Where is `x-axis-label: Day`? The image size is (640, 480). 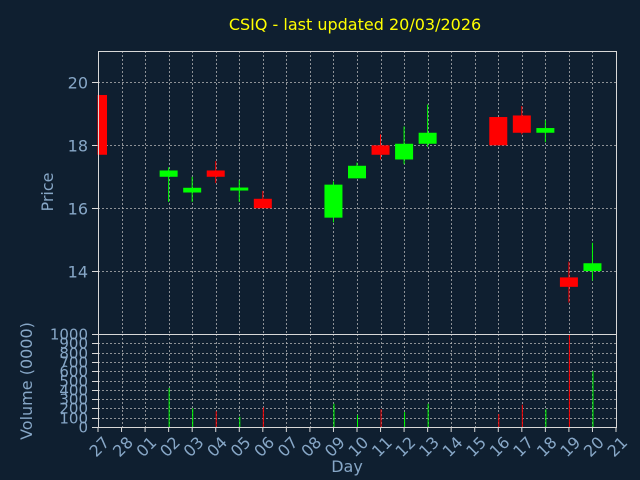 x-axis-label: Day is located at coordinates (347, 466).